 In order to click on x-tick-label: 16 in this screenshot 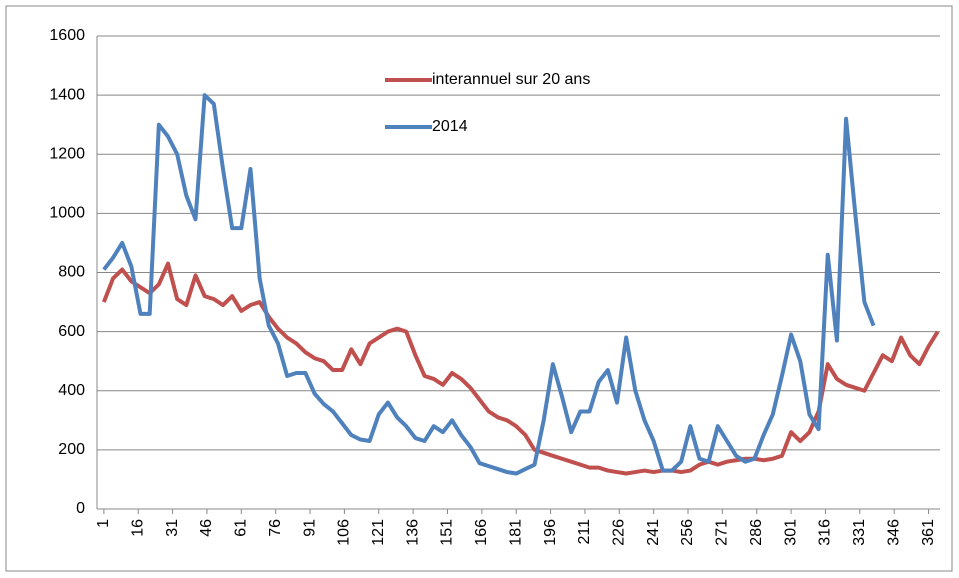, I will do `click(137, 528)`.